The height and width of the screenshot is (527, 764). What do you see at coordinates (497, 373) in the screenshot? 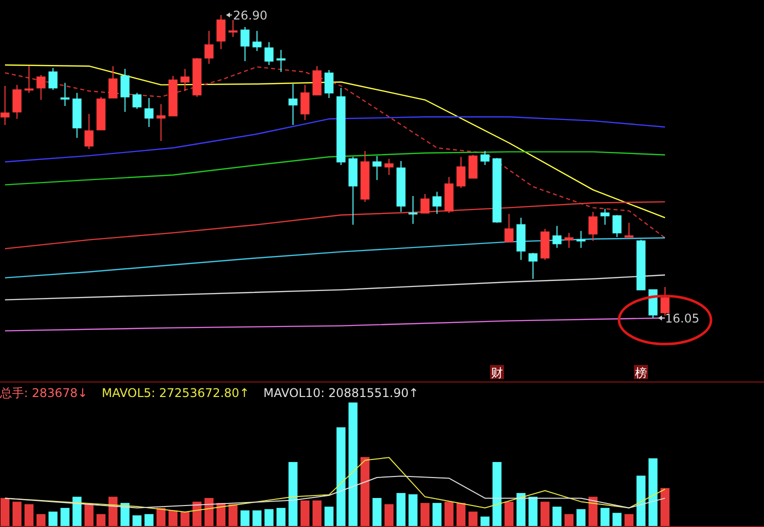
I see `text: 财` at bounding box center [497, 373].